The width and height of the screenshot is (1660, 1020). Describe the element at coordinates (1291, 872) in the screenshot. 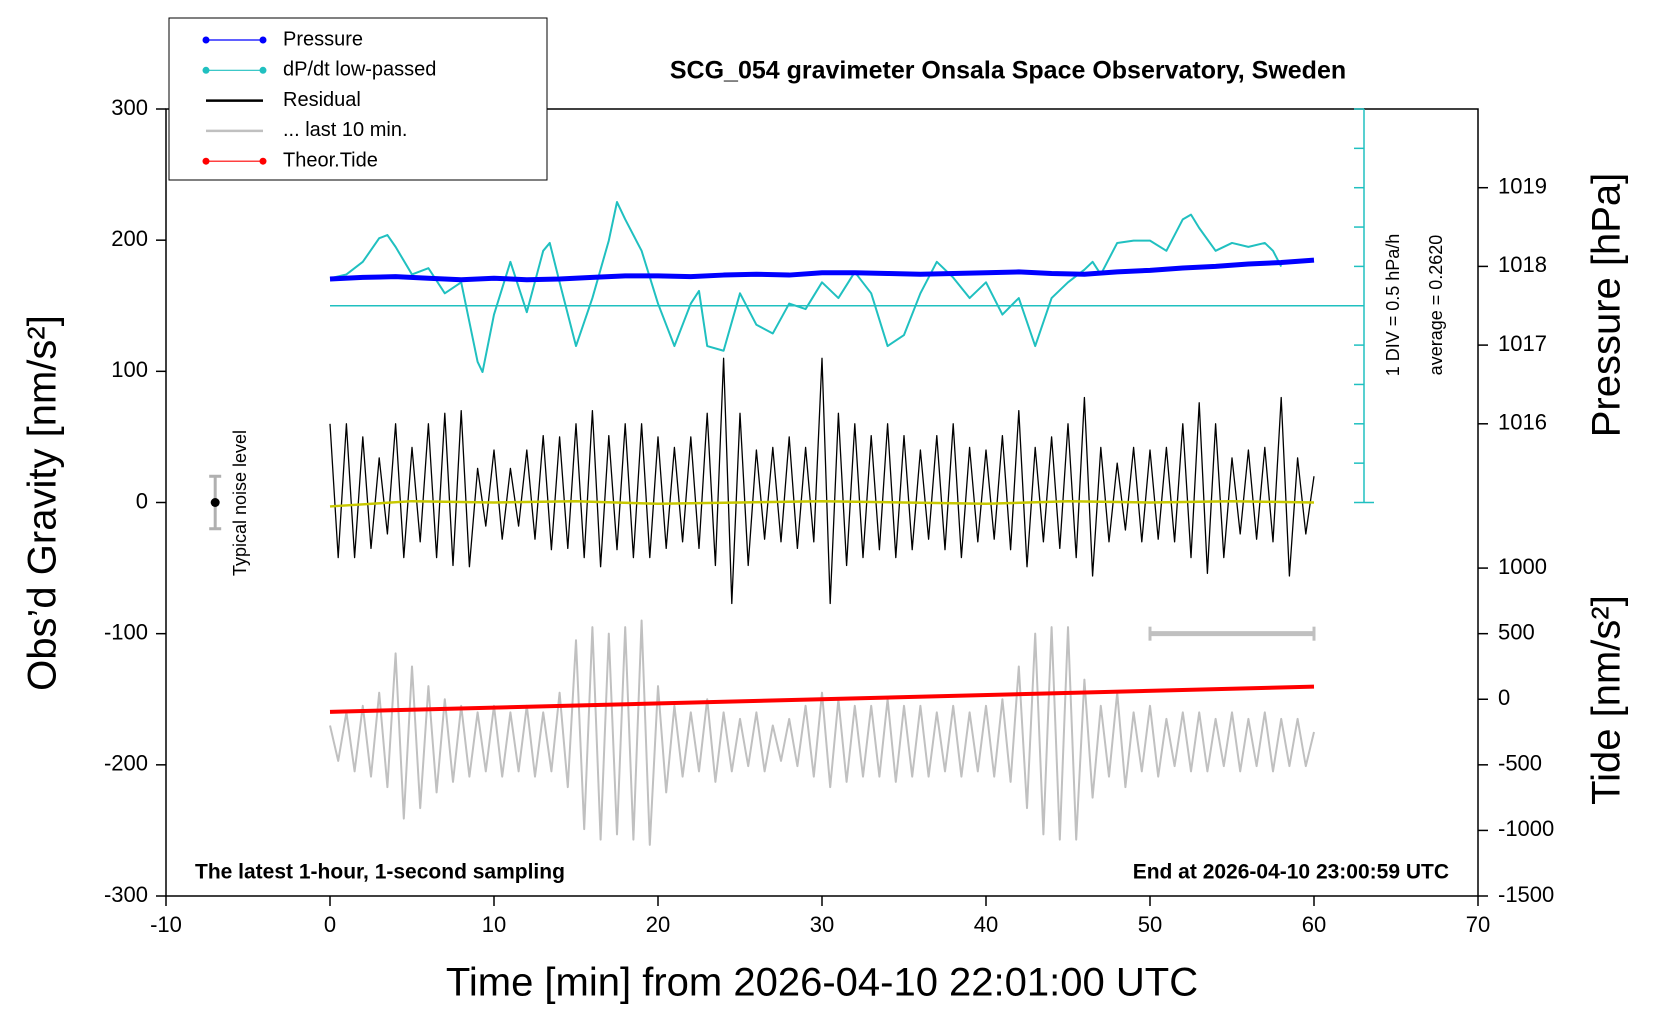

I see `annotation: End at 2026-04-10 23:00:59 UTC` at that location.